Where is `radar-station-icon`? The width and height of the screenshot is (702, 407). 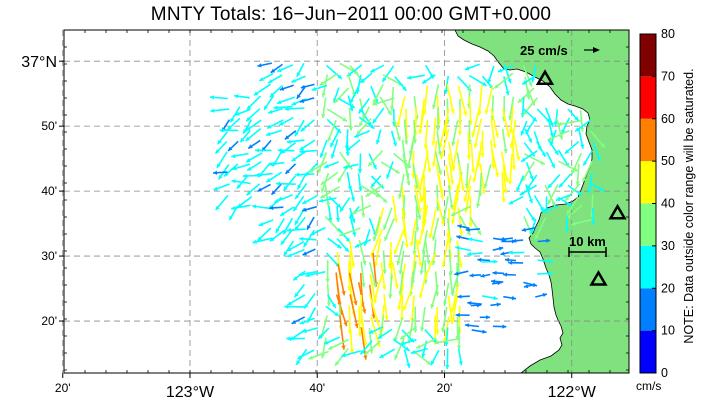
radar-station-icon is located at coordinates (617, 211).